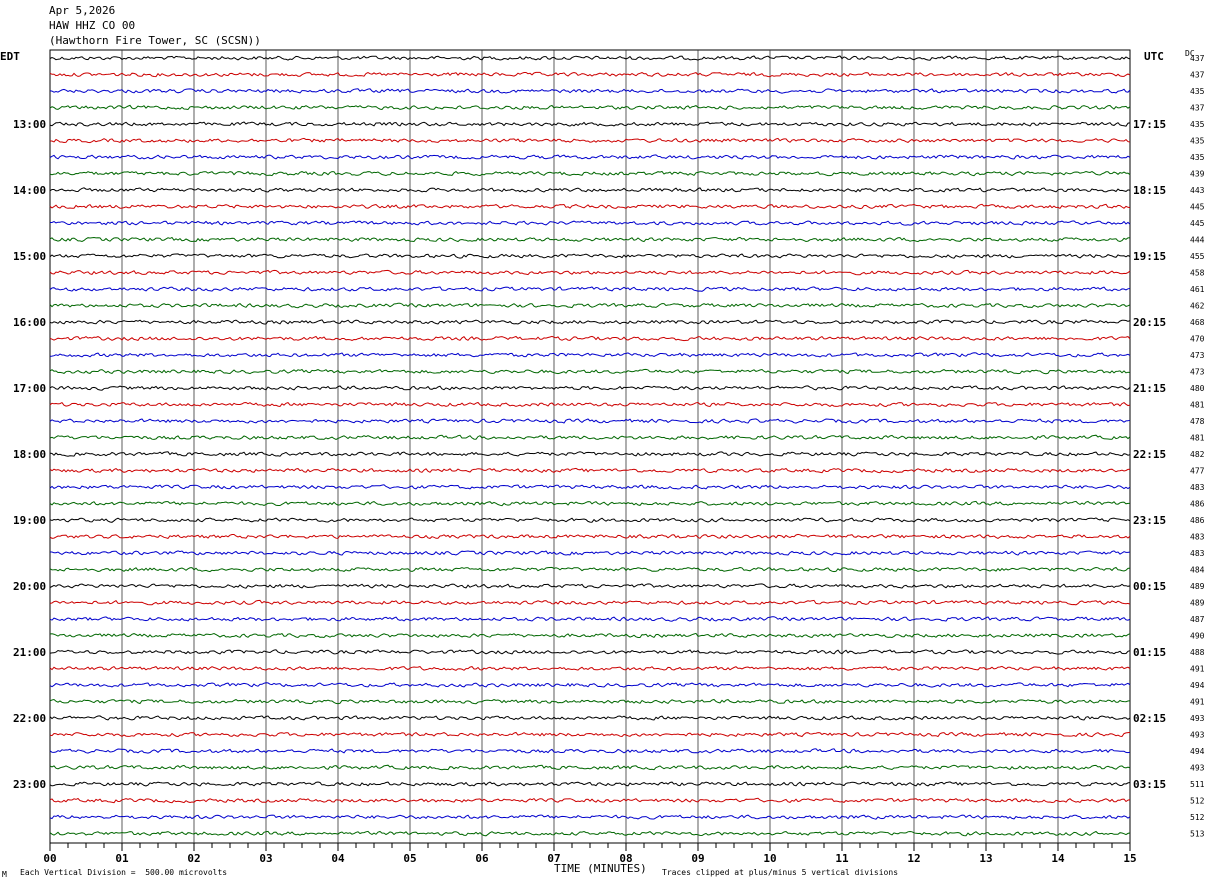 This screenshot has width=1210, height=886. What do you see at coordinates (1149, 388) in the screenshot?
I see `right-hour-label: 21:15` at bounding box center [1149, 388].